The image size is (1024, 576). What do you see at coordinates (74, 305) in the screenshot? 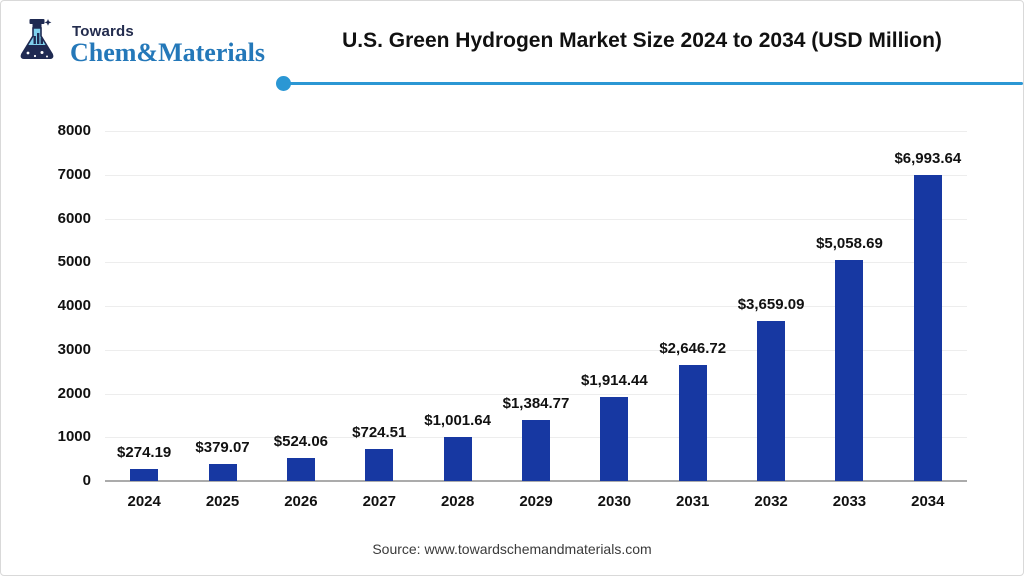
I see `y-tick-label: 4000` at bounding box center [74, 305].